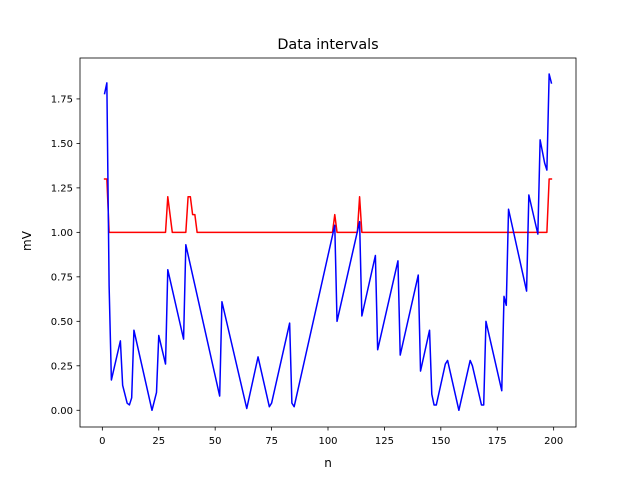 This screenshot has width=640, height=484. I want to click on x-tick-label: 175, so click(497, 441).